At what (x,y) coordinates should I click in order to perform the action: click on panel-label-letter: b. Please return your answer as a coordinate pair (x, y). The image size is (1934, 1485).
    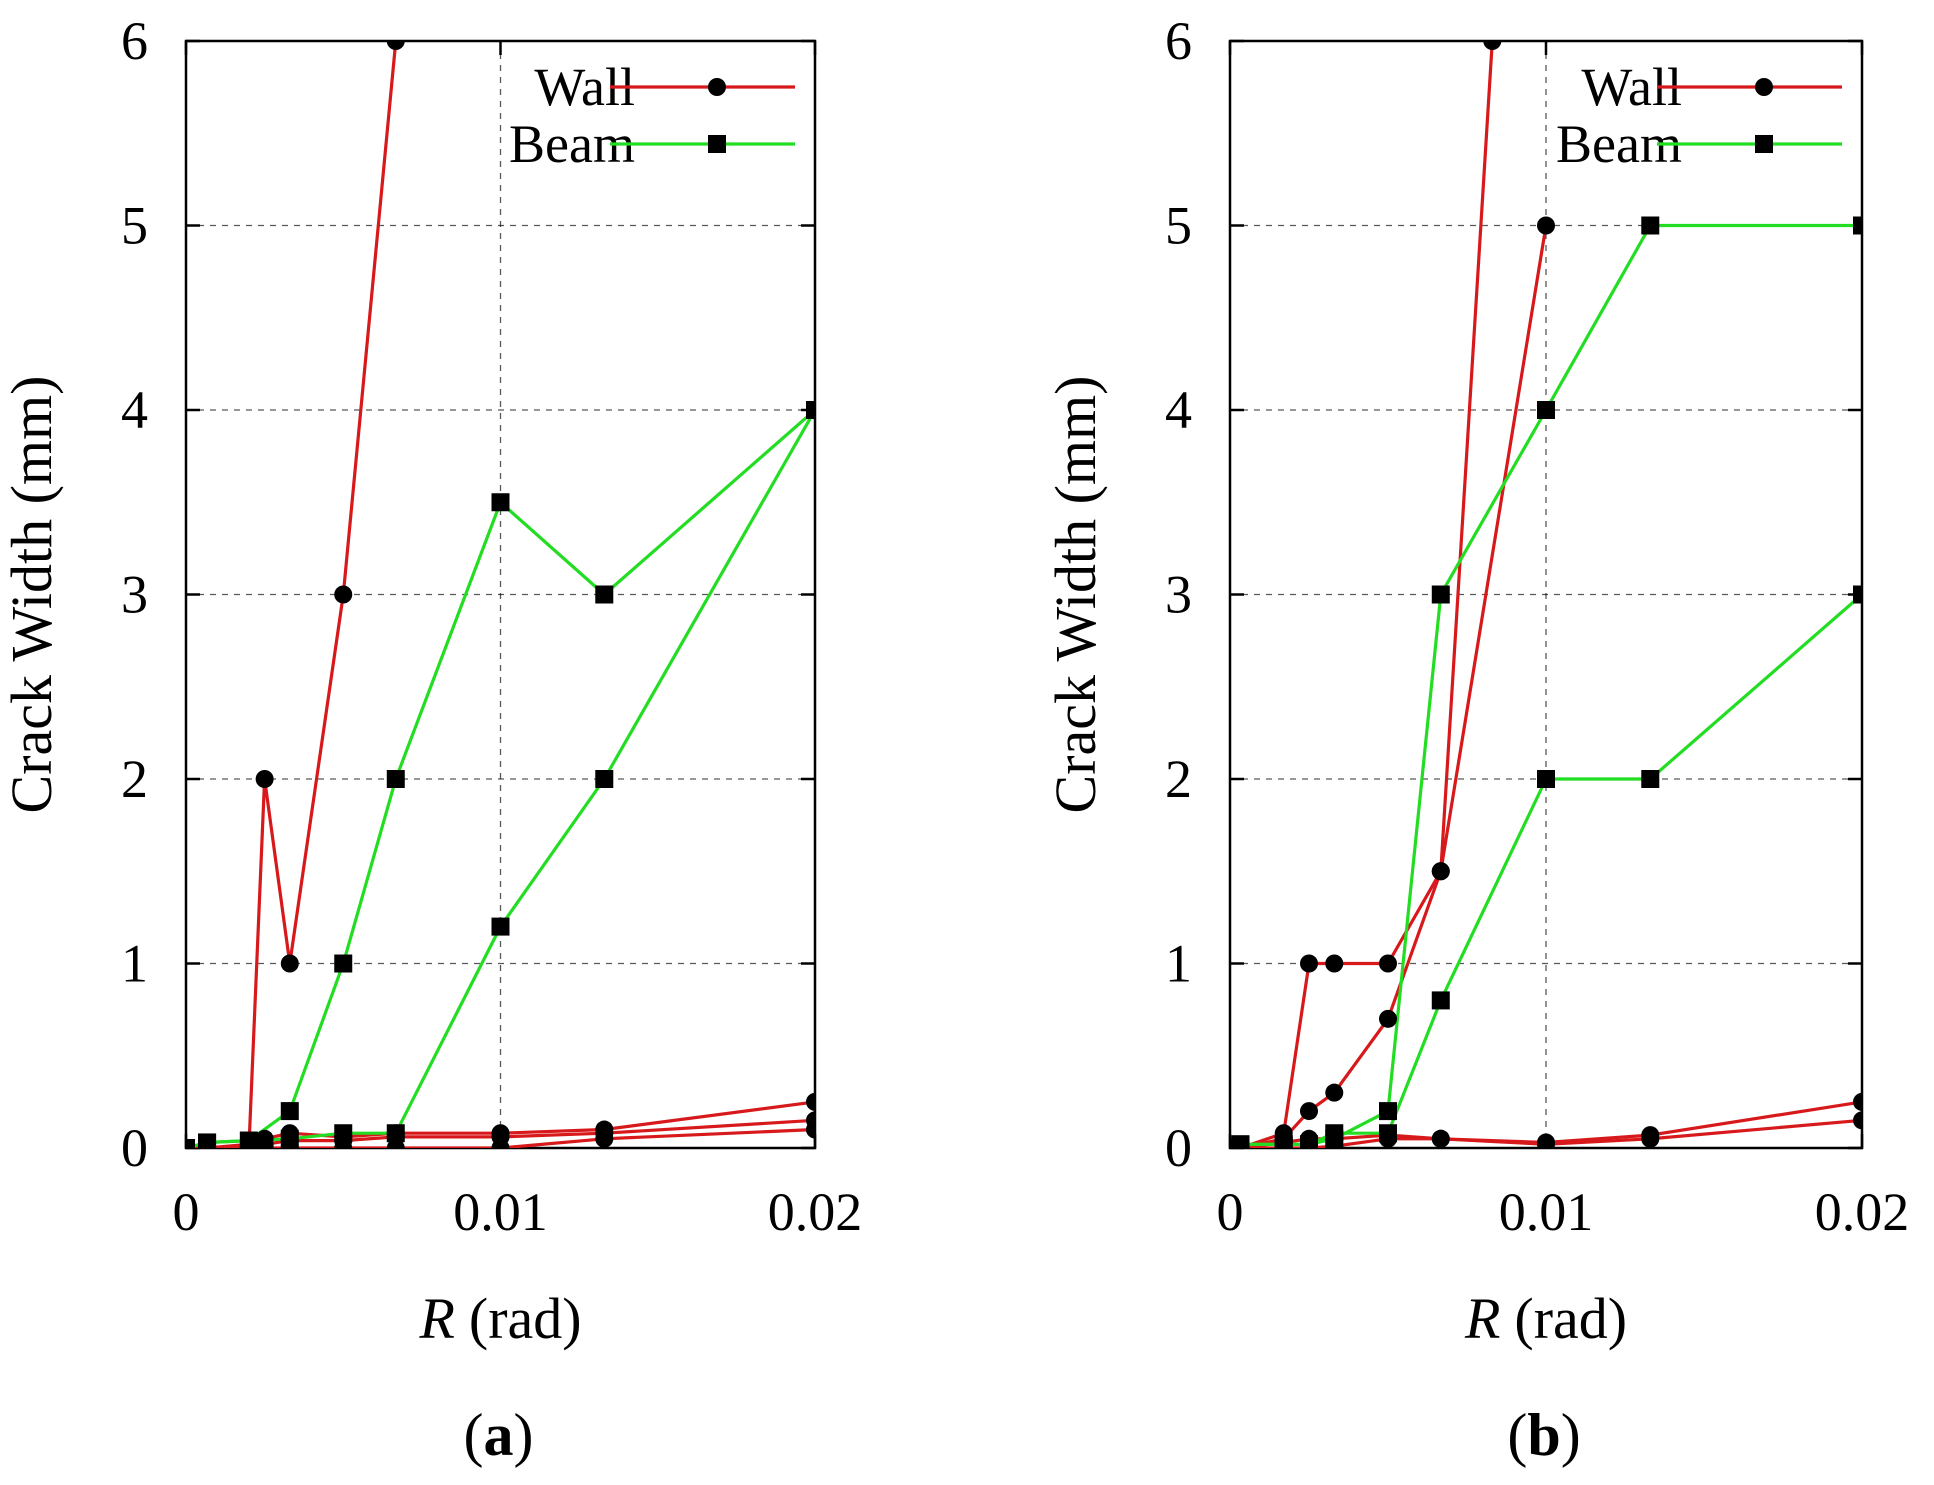
    Looking at the image, I should click on (1543, 1435).